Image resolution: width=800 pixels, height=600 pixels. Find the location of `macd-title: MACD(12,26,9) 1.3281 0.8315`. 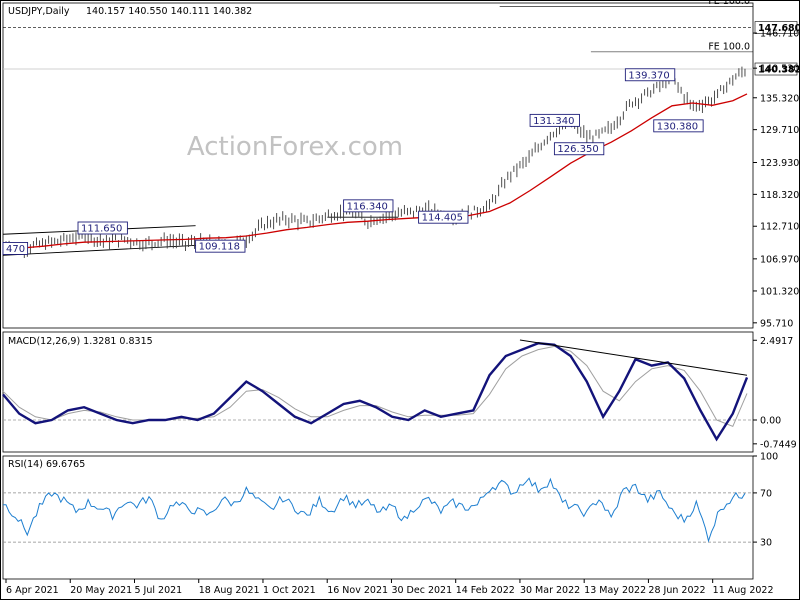

macd-title: MACD(12,26,9) 1.3281 0.8315 is located at coordinates (80, 341).